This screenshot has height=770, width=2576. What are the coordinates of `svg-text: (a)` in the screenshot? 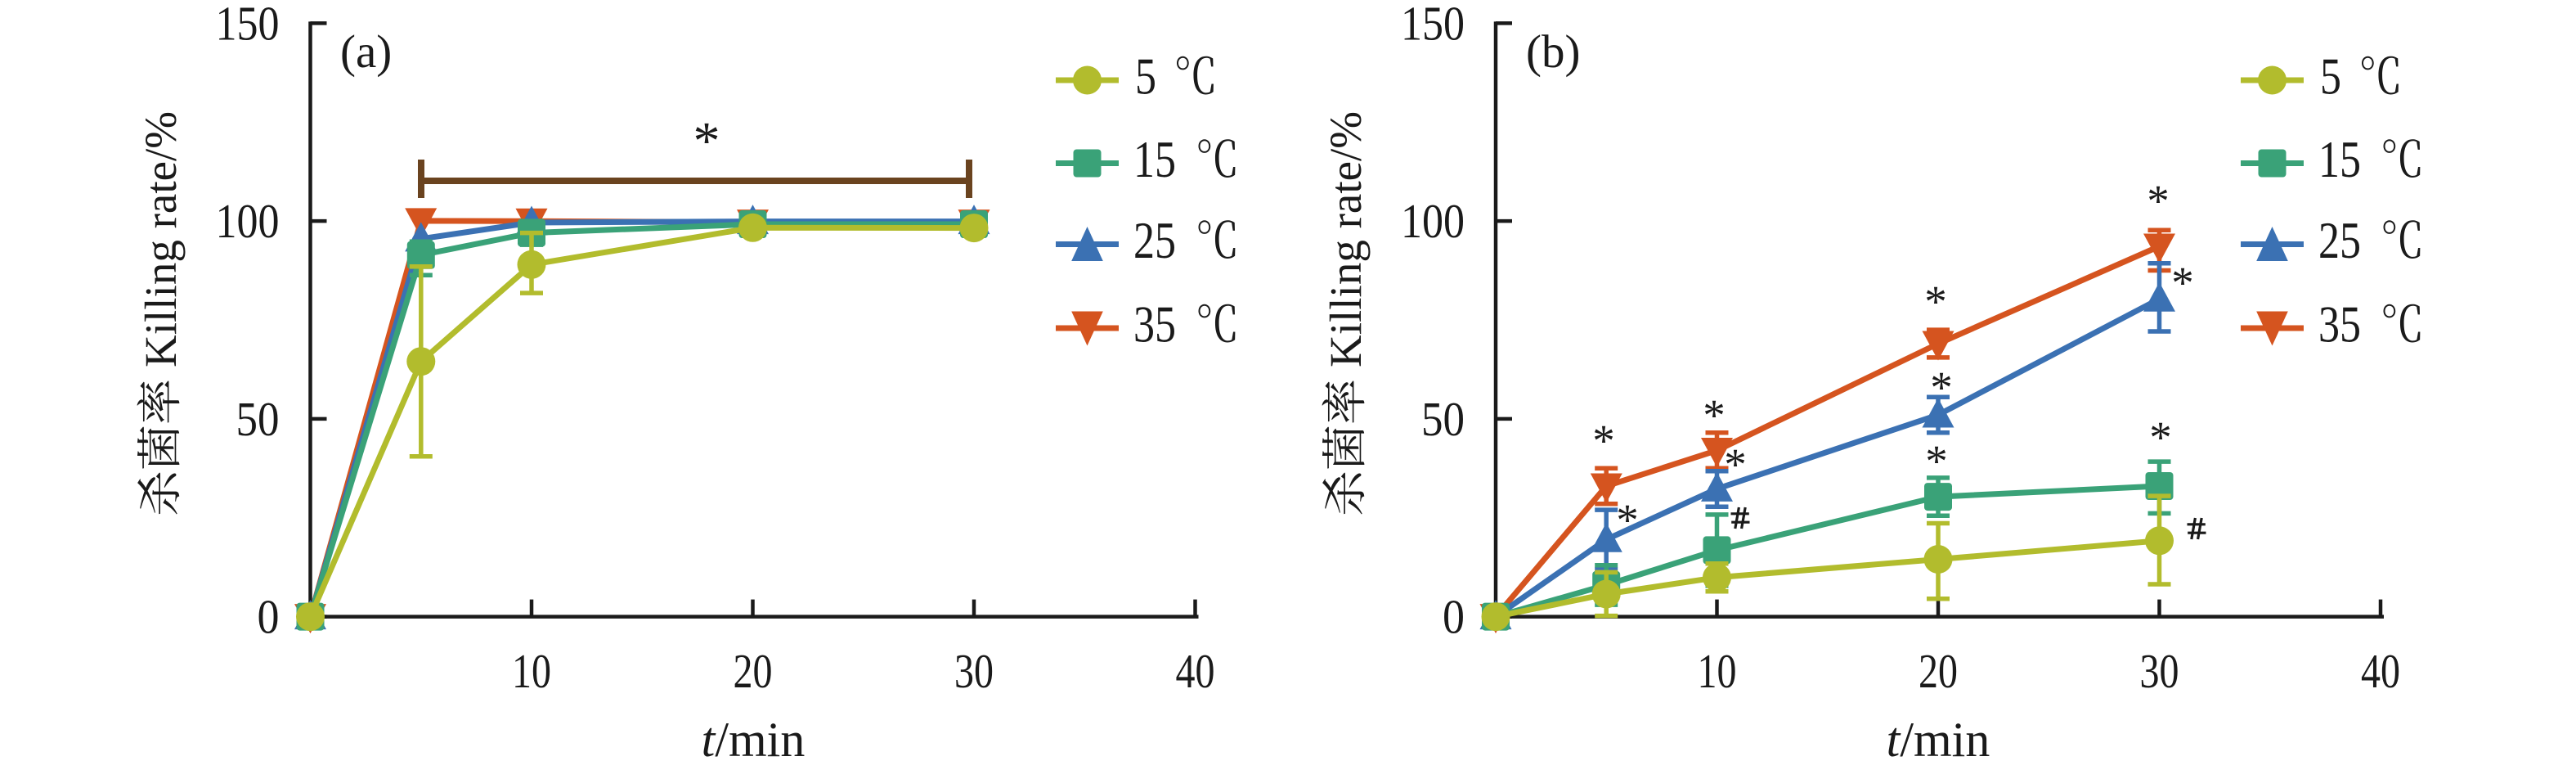 It's located at (366, 52).